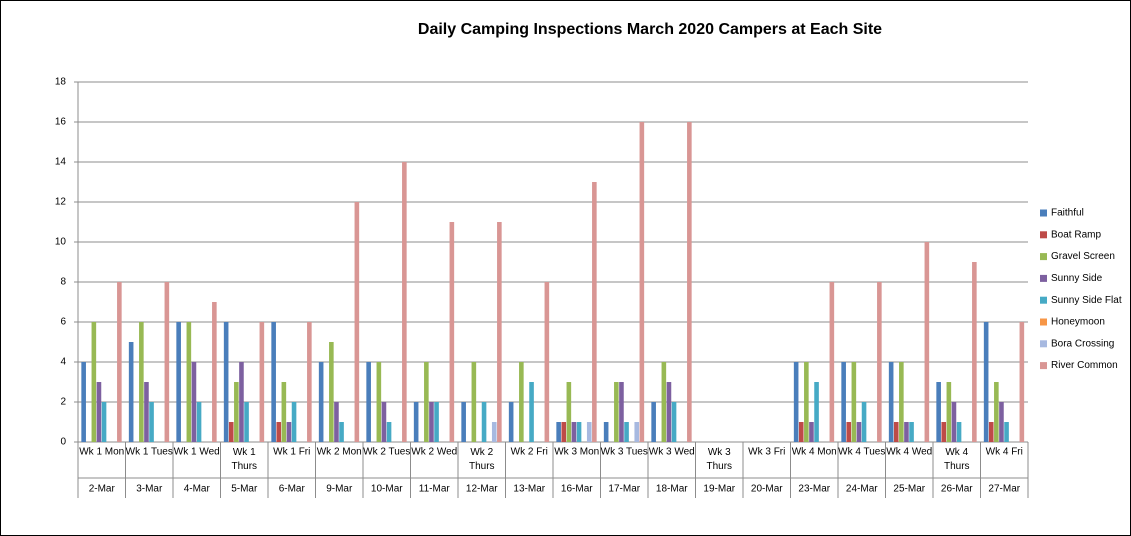 The height and width of the screenshot is (536, 1131). What do you see at coordinates (61, 82) in the screenshot?
I see `y-tick-label: 18` at bounding box center [61, 82].